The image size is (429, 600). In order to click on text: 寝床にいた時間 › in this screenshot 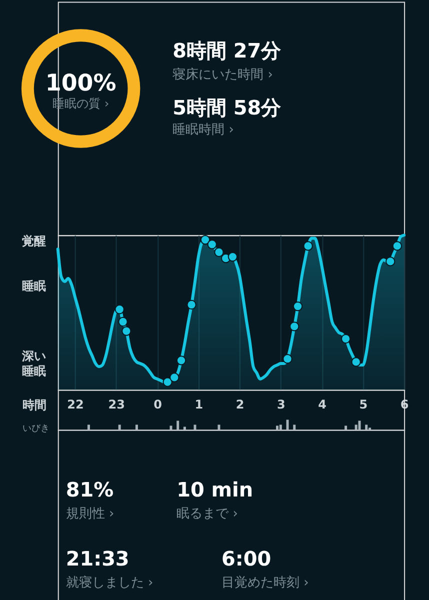, I will do `click(222, 75)`.